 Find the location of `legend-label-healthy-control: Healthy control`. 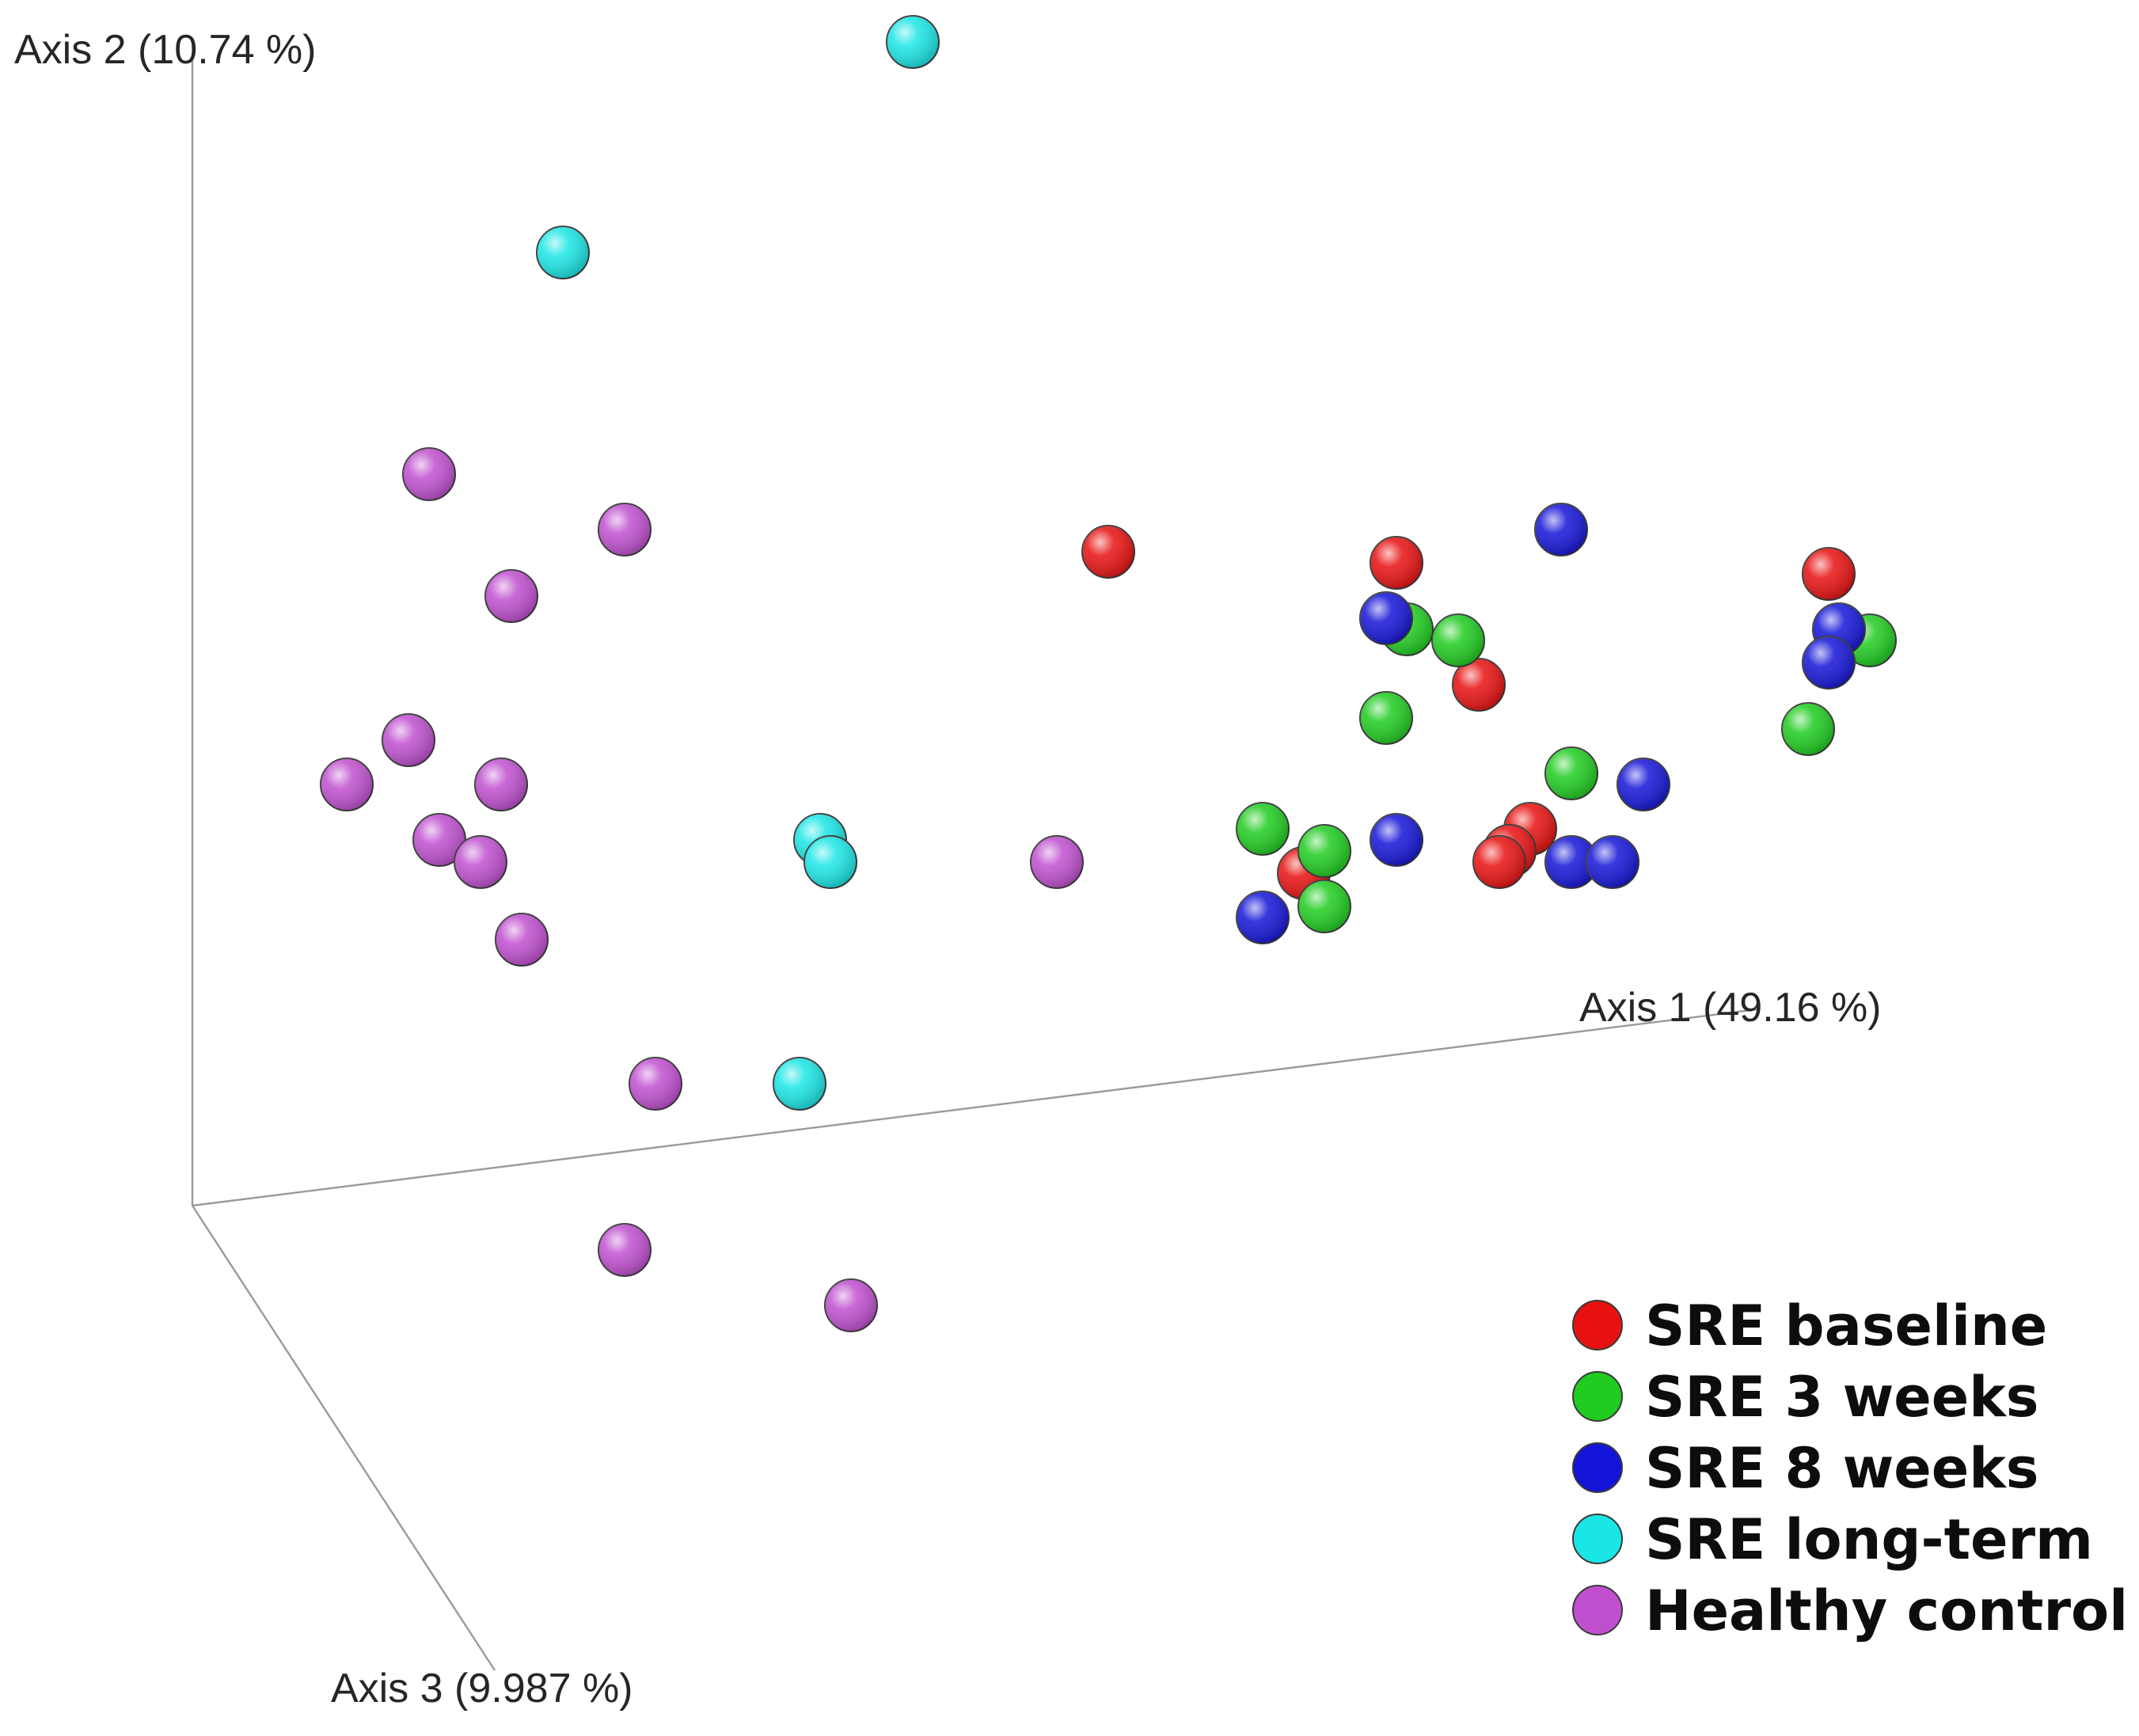

legend-label-healthy-control: Healthy control is located at coordinates (1886, 1610).